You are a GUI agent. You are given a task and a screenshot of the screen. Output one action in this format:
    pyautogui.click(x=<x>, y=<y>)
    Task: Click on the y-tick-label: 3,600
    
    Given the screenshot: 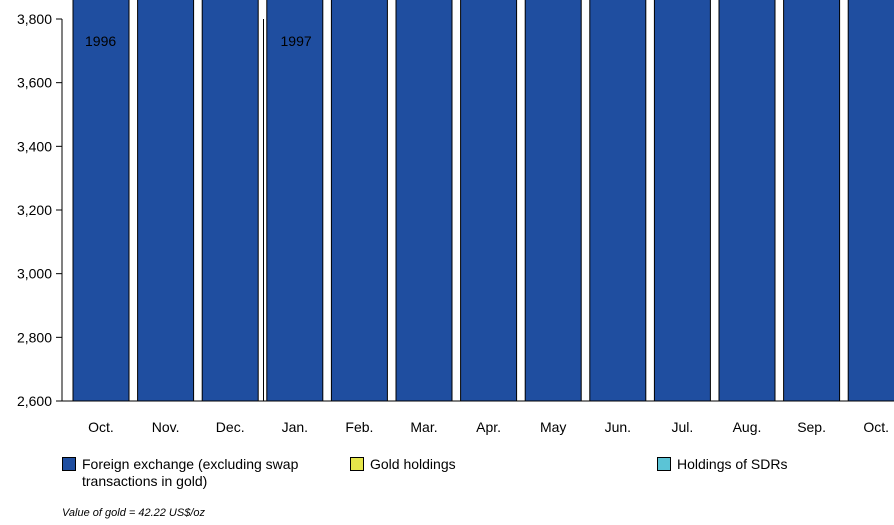 What is the action you would take?
    pyautogui.click(x=34, y=83)
    